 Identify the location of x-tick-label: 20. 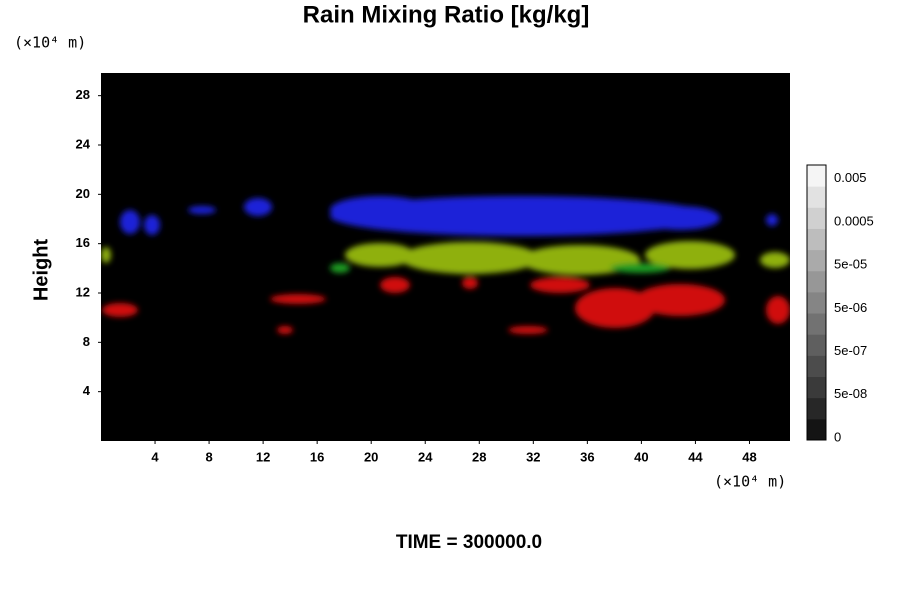
(371, 456).